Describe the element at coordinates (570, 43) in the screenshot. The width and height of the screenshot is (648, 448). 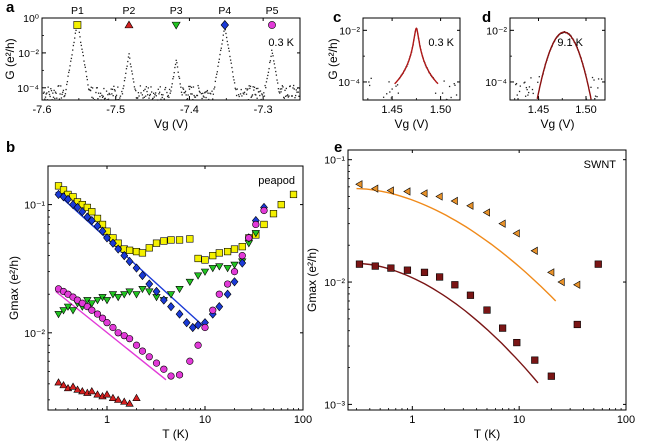
I see `temperature-annotation: 9.1 K` at that location.